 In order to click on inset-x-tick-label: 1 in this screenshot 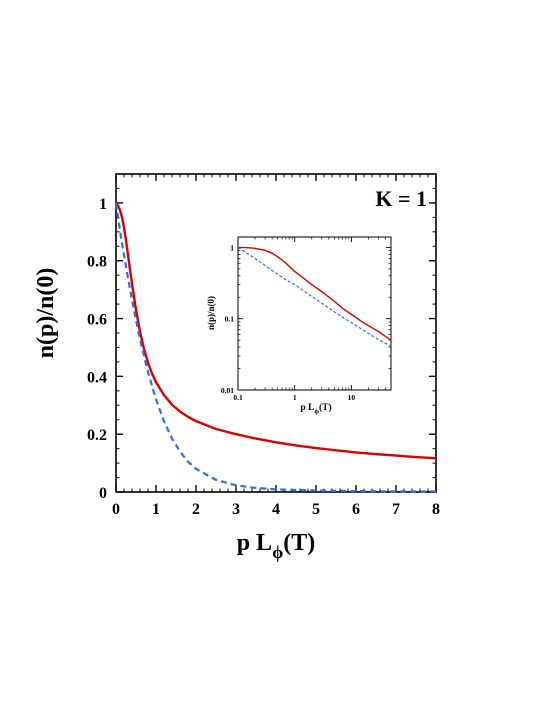, I will do `click(295, 397)`.